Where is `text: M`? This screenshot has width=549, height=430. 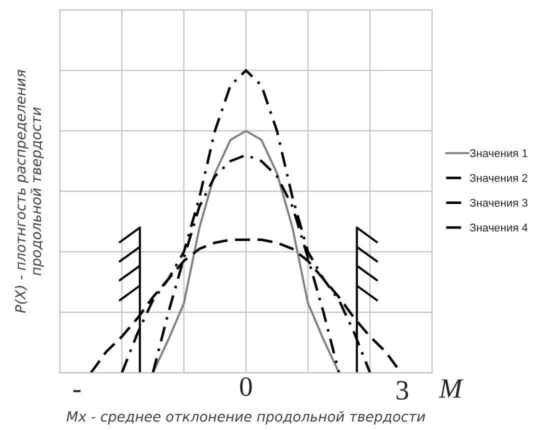 text: M is located at coordinates (451, 388).